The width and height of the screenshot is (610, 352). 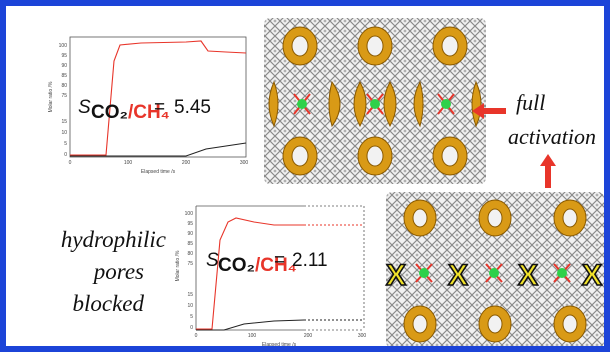 What do you see at coordinates (108, 303) in the screenshot?
I see `hydrophilic-line3: blocked` at bounding box center [108, 303].